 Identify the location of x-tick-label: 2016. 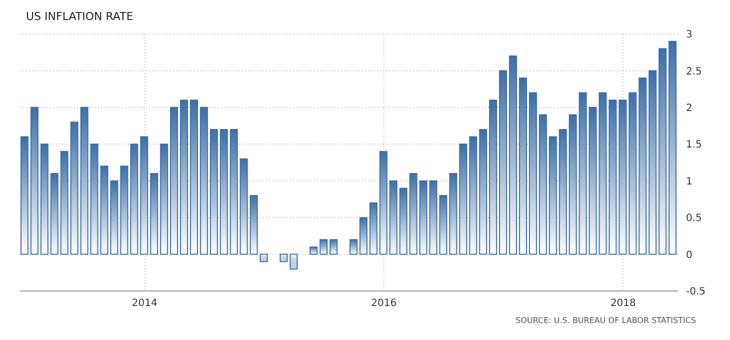
(384, 304).